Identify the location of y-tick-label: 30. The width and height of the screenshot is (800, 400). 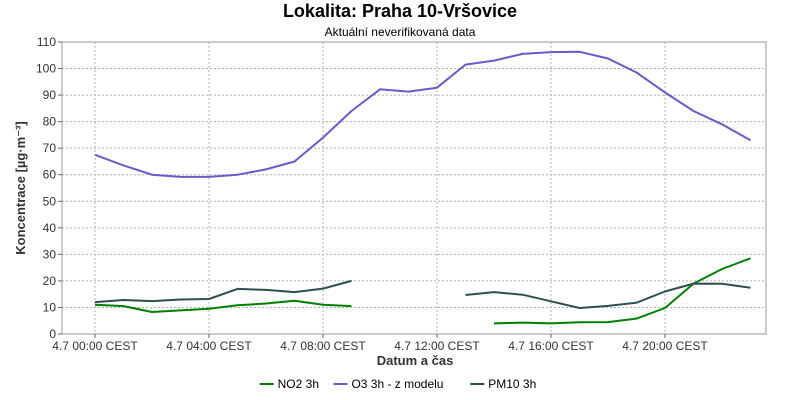
(50, 254).